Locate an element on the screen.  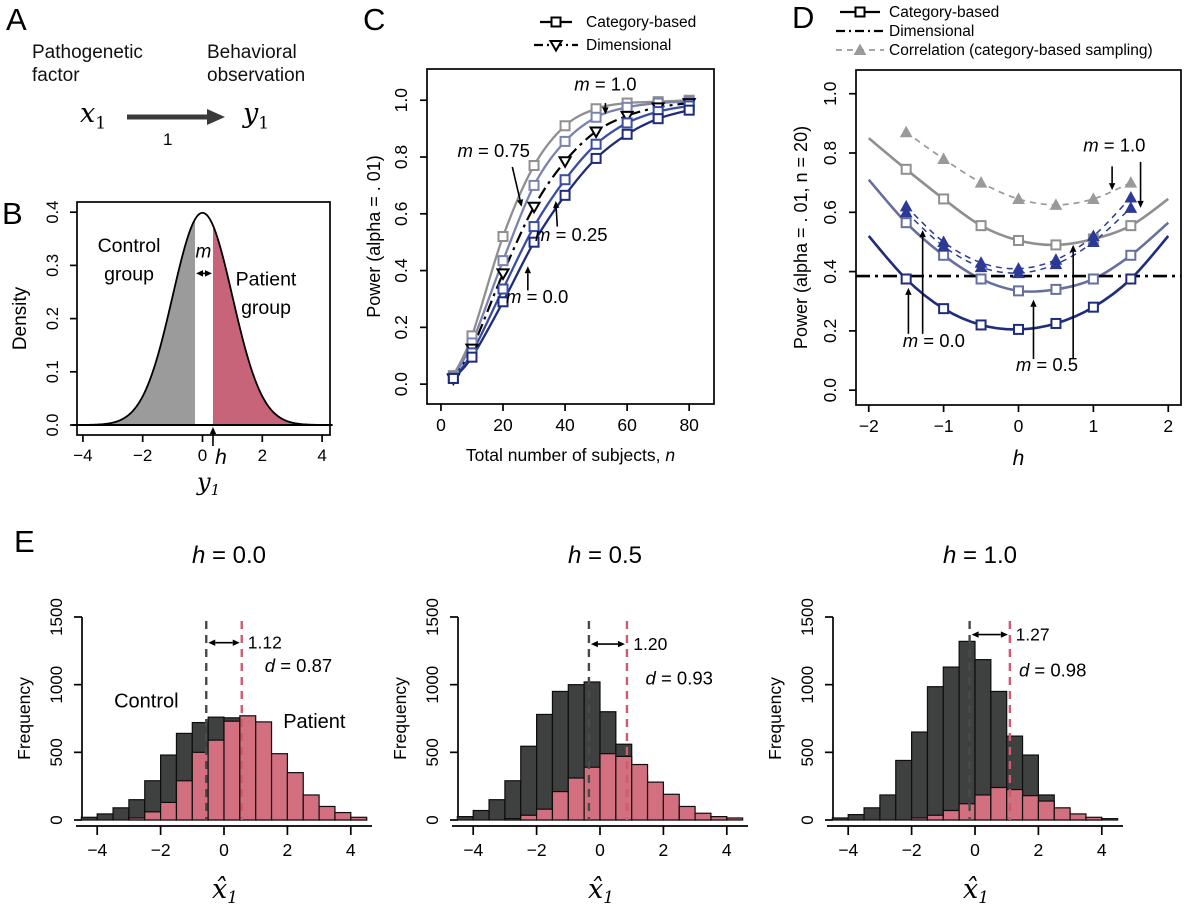
svg-text: m = 0.0 is located at coordinates (934, 340).